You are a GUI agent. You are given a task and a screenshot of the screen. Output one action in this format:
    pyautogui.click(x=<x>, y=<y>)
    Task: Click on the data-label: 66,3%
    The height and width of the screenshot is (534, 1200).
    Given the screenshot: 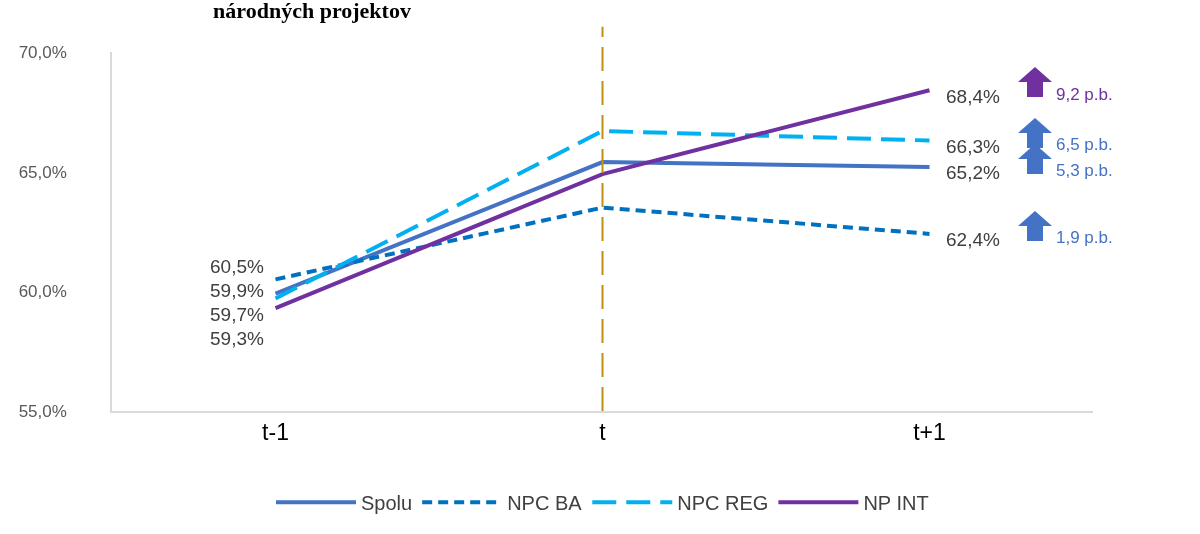 What is the action you would take?
    pyautogui.click(x=973, y=146)
    